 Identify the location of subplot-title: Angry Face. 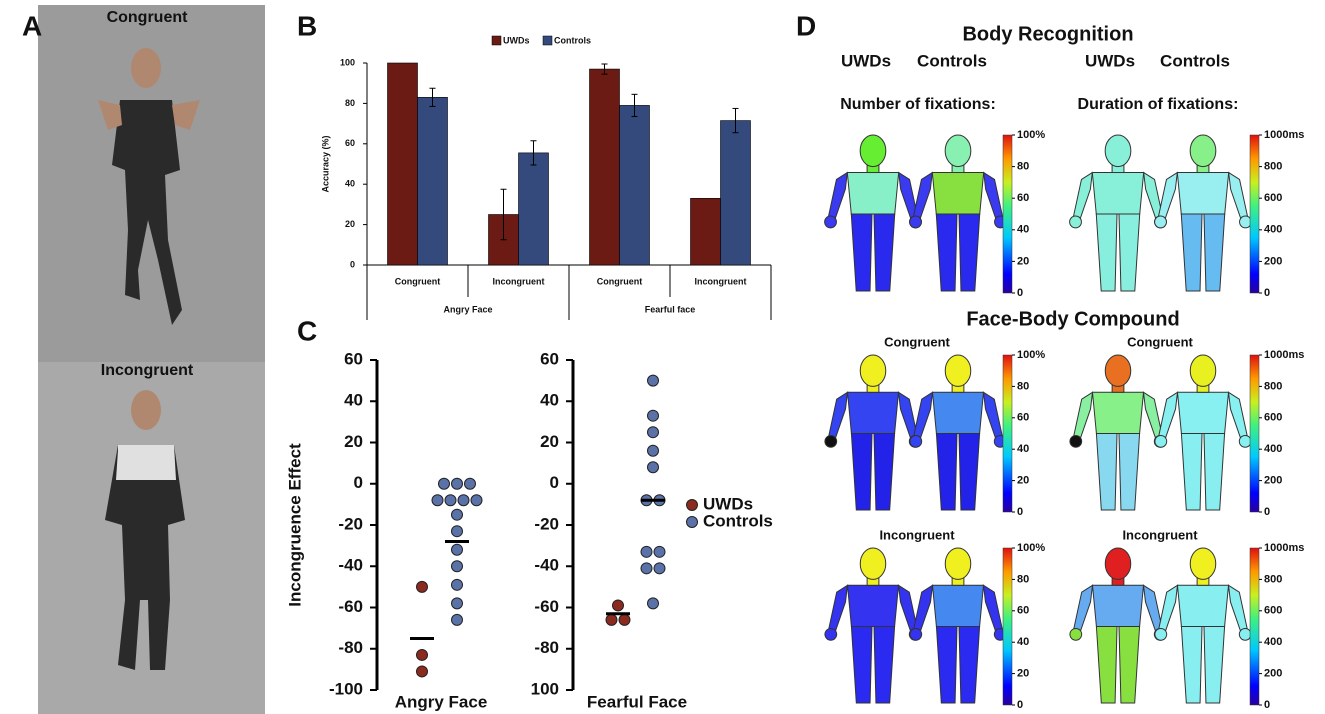
(441, 701).